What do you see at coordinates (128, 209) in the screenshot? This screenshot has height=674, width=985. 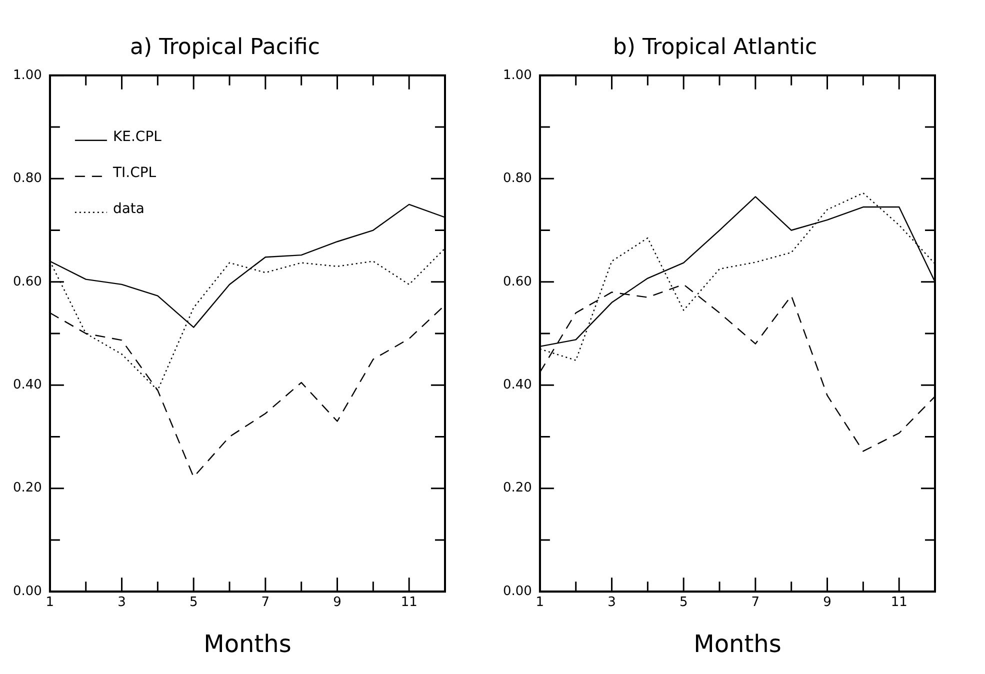 I see `legend-label: data` at bounding box center [128, 209].